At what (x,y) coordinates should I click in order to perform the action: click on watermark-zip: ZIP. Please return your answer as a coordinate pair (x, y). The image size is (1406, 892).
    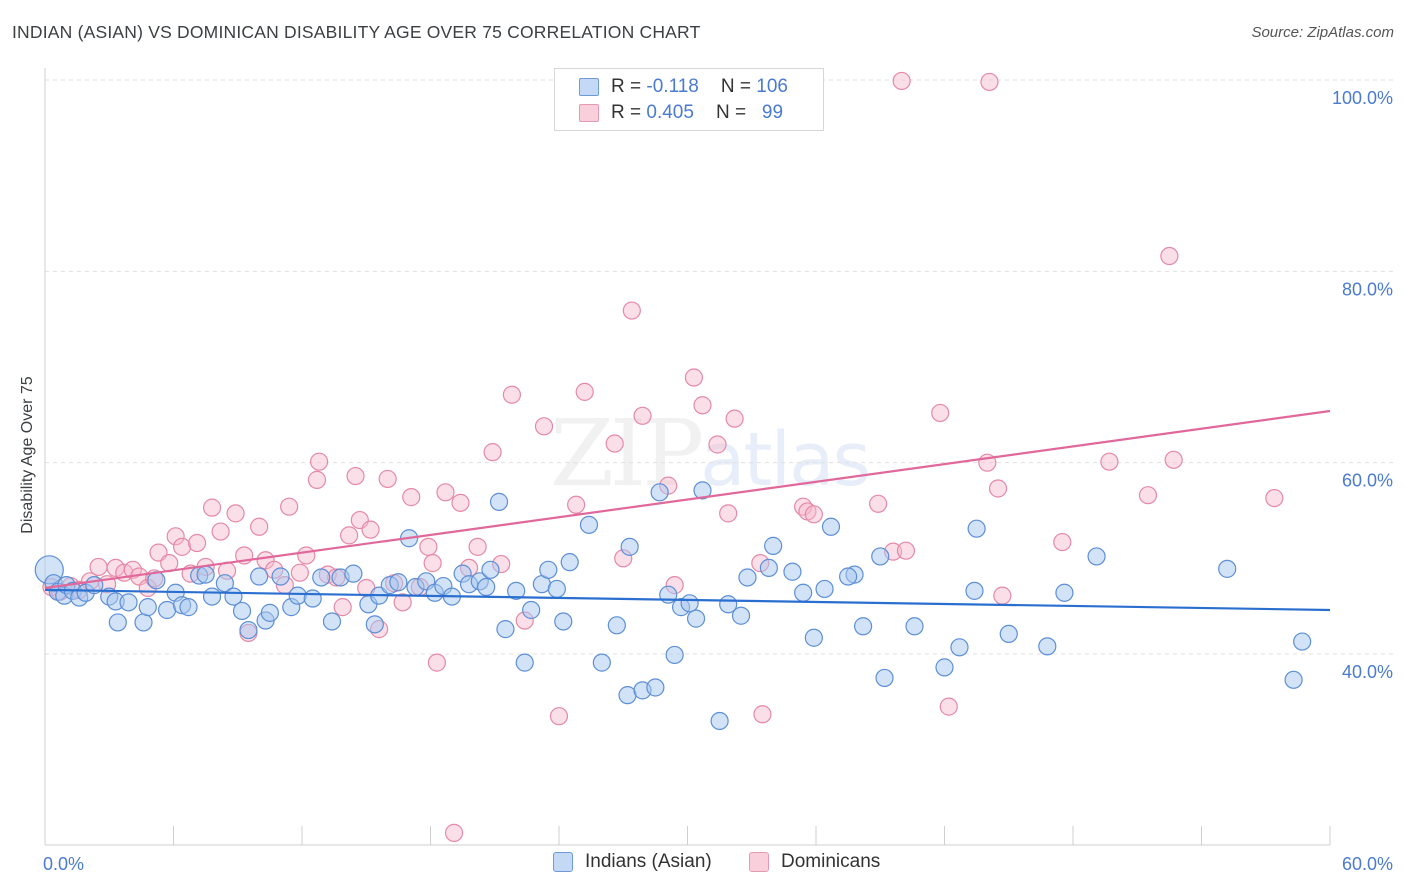
    Looking at the image, I should click on (627, 453).